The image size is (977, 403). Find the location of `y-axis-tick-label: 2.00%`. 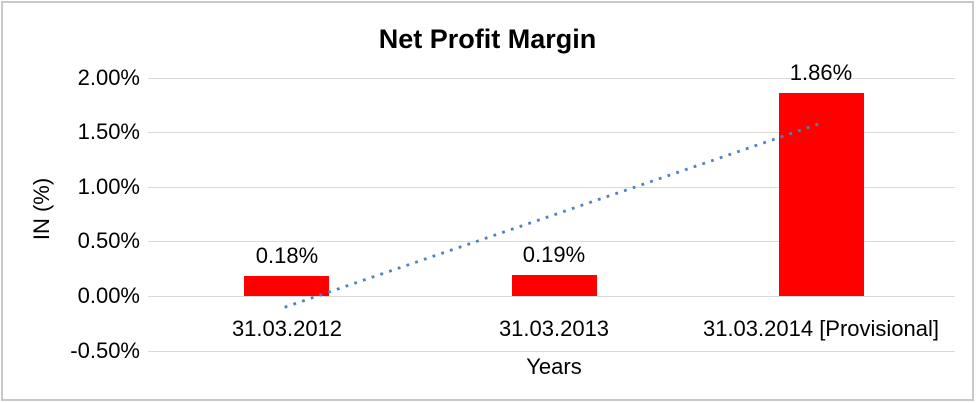

y-axis-tick-label: 2.00% is located at coordinates (108, 77).